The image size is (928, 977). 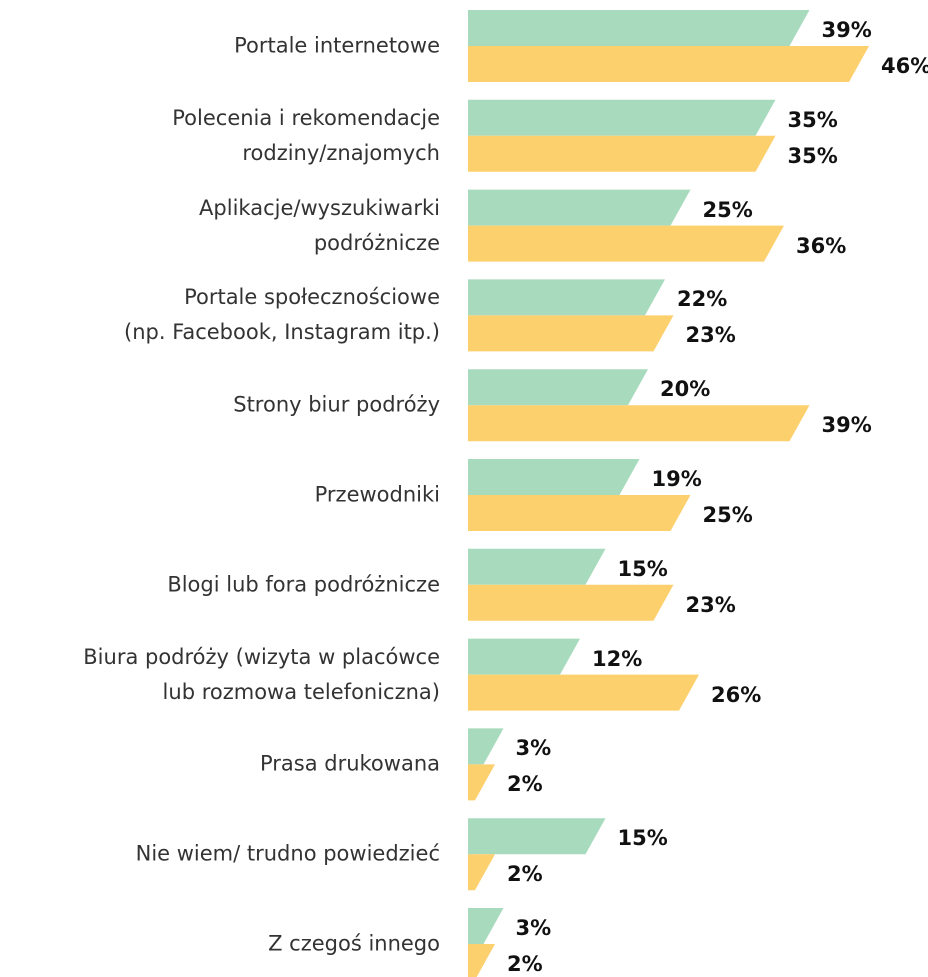 I want to click on category-label: Z czegoś innego, so click(x=354, y=943).